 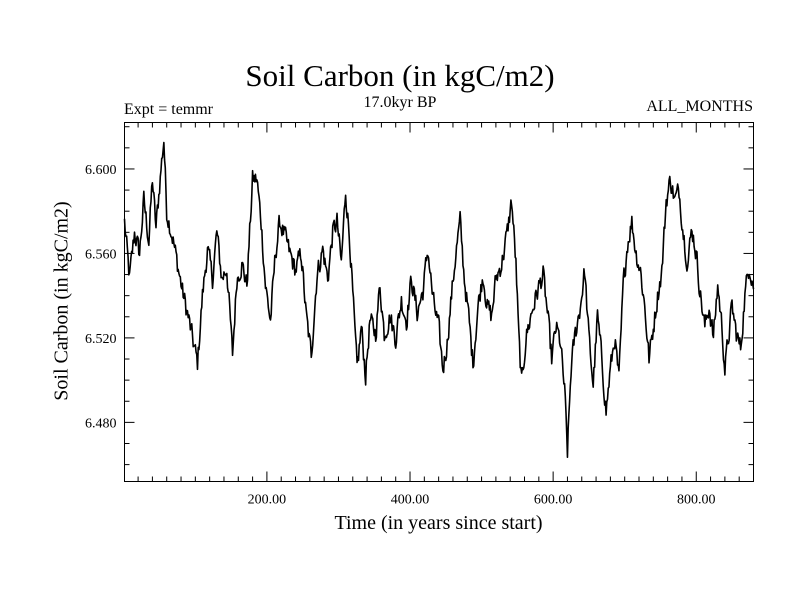 What do you see at coordinates (101, 254) in the screenshot?
I see `y-tick-label: 6.560` at bounding box center [101, 254].